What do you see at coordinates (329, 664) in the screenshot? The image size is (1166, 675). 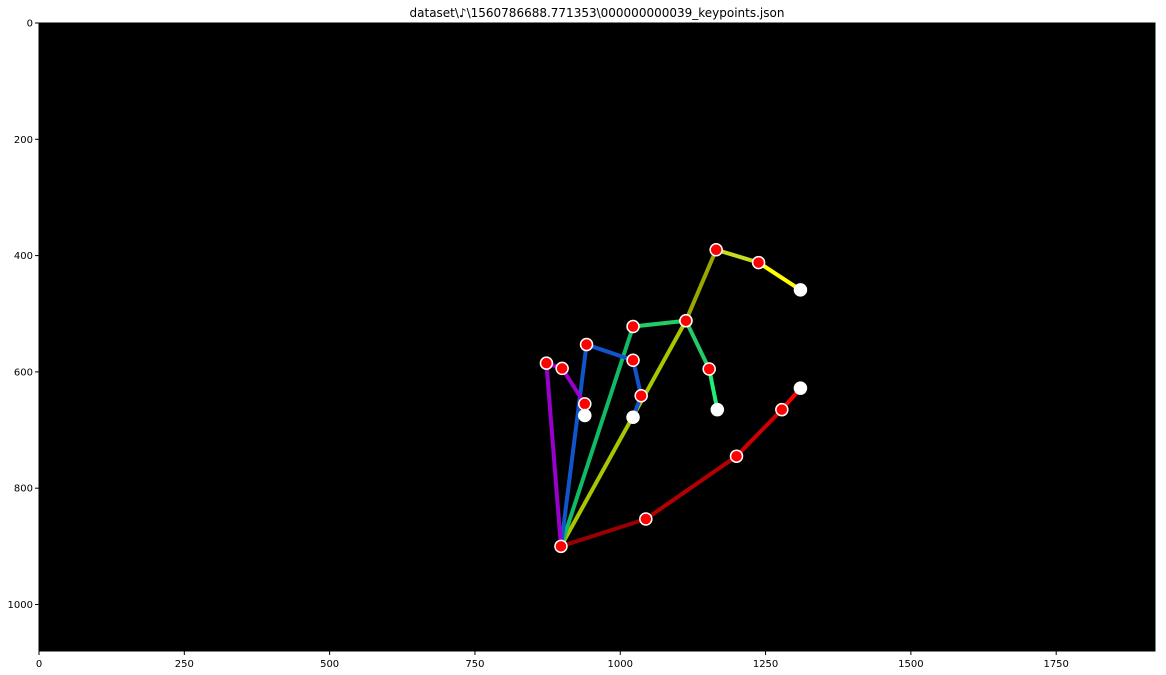 I see `x-tick-label-500: 500` at bounding box center [329, 664].